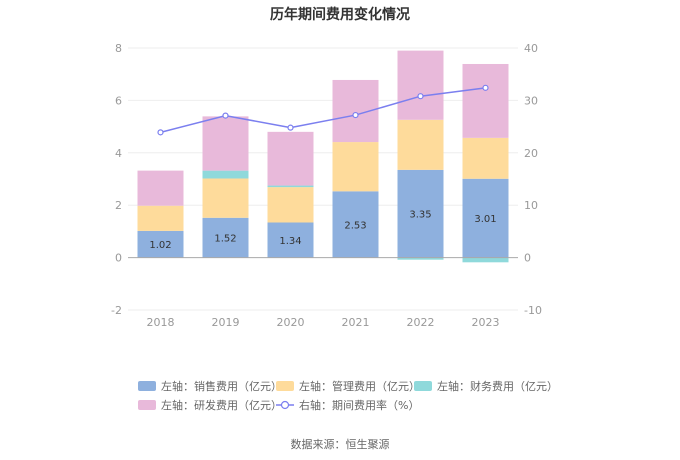  I want to click on y-right-tick-label: 10, so click(531, 205).